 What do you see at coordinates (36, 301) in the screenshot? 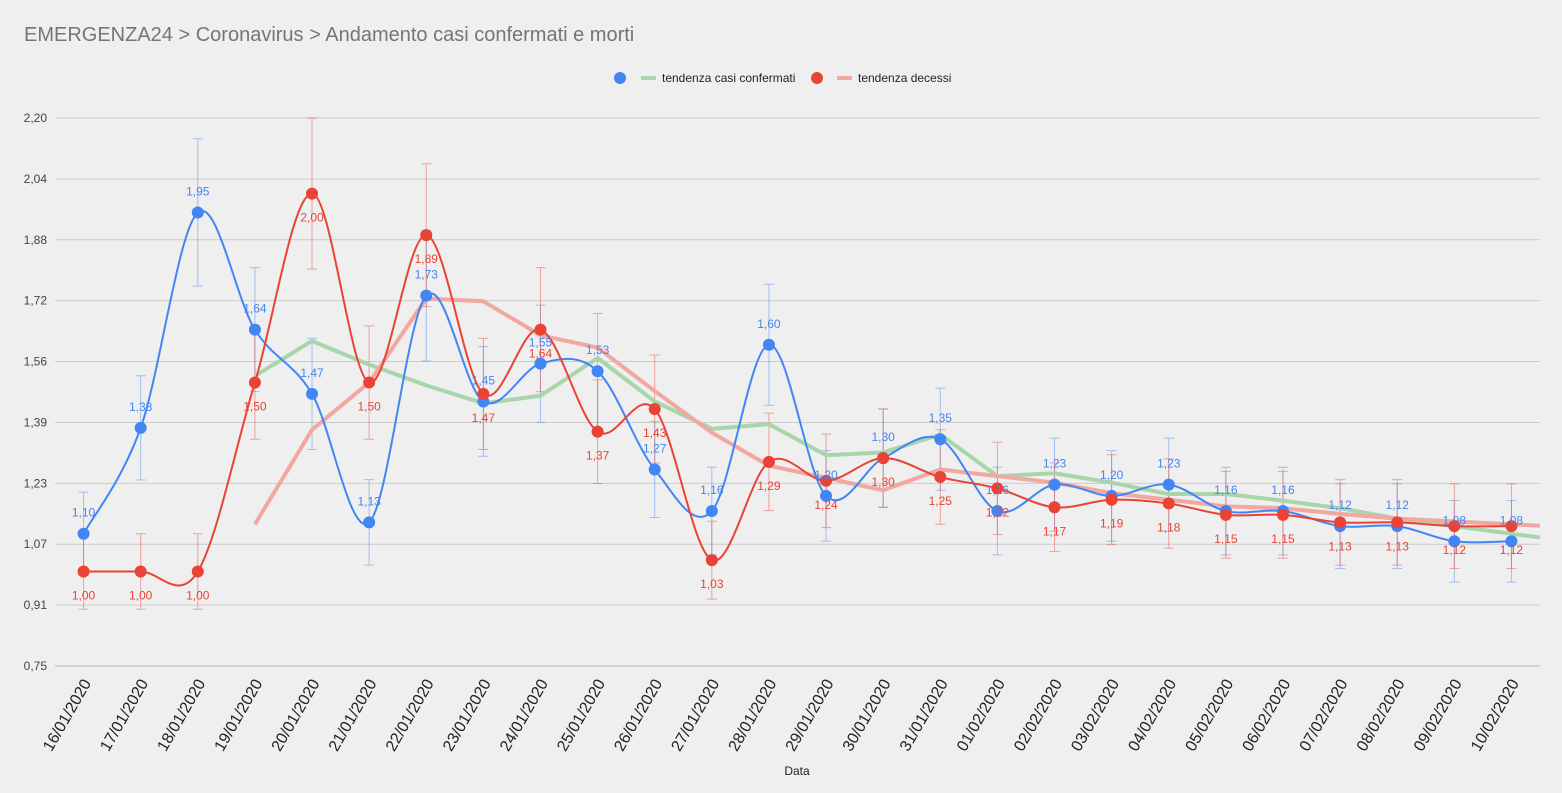
I see `y-tick-label: 1,72` at bounding box center [36, 301].